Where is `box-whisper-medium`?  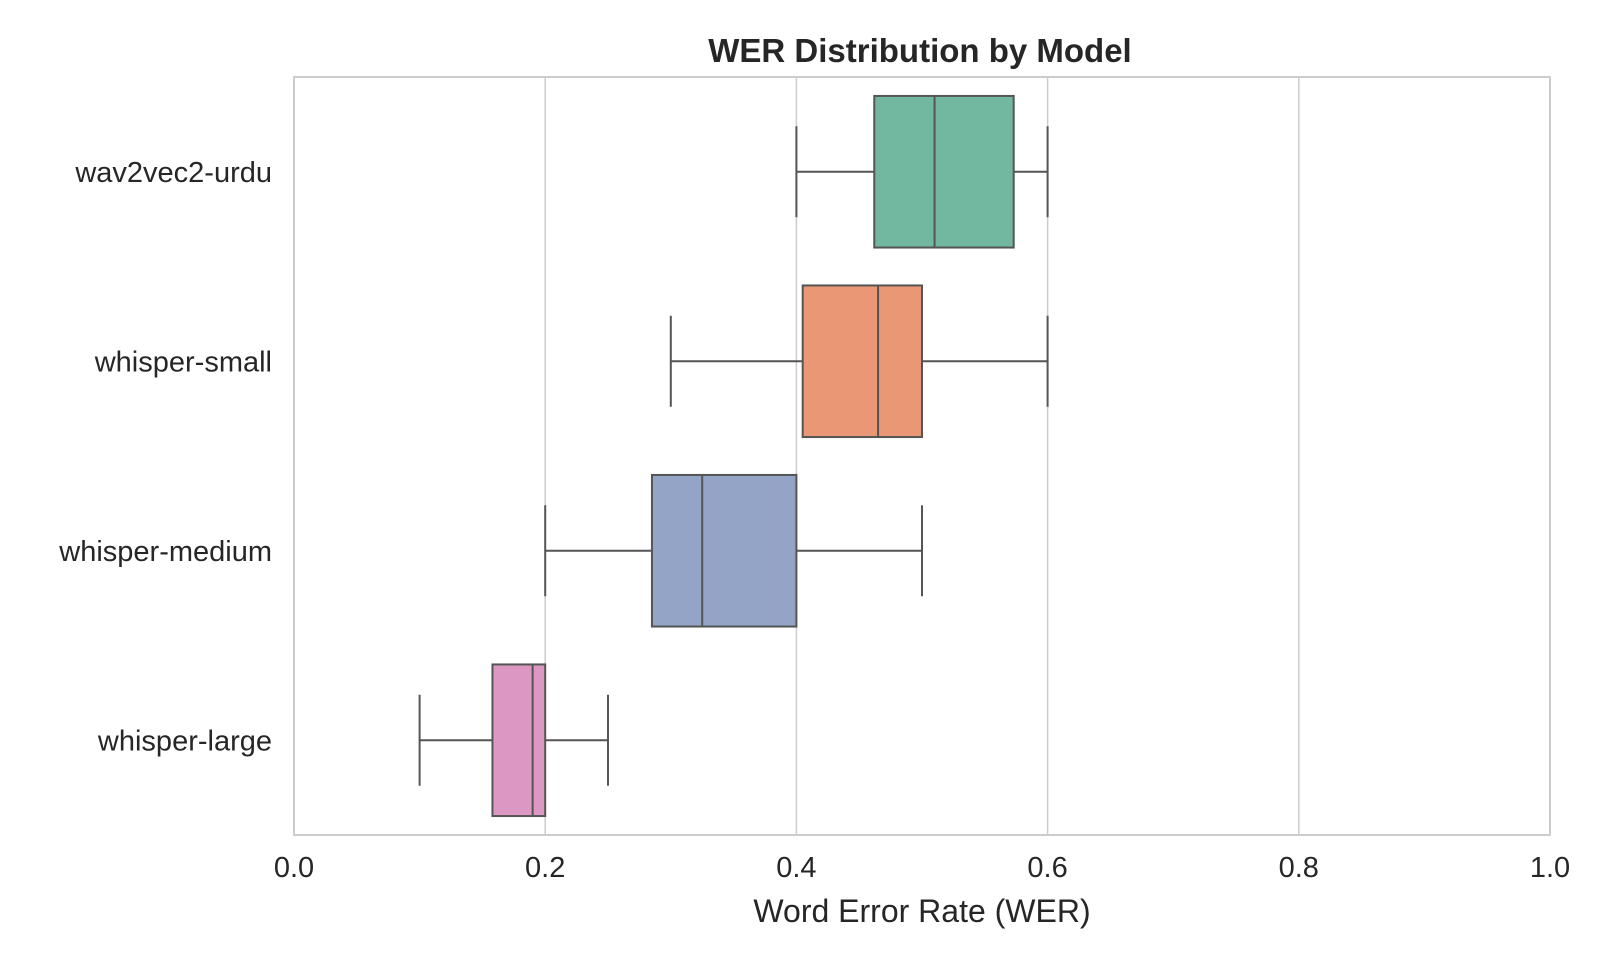
box-whisper-medium is located at coordinates (733, 550).